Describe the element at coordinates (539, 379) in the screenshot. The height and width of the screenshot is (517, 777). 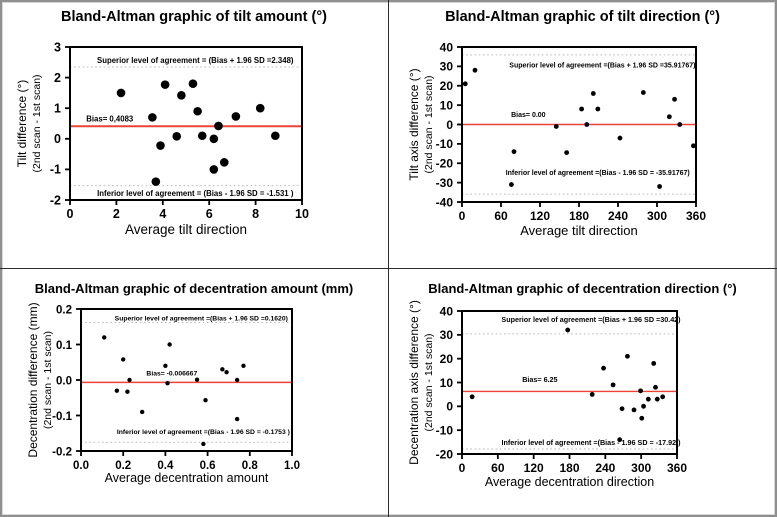
I see `bias-label: Bias= 6.25` at that location.